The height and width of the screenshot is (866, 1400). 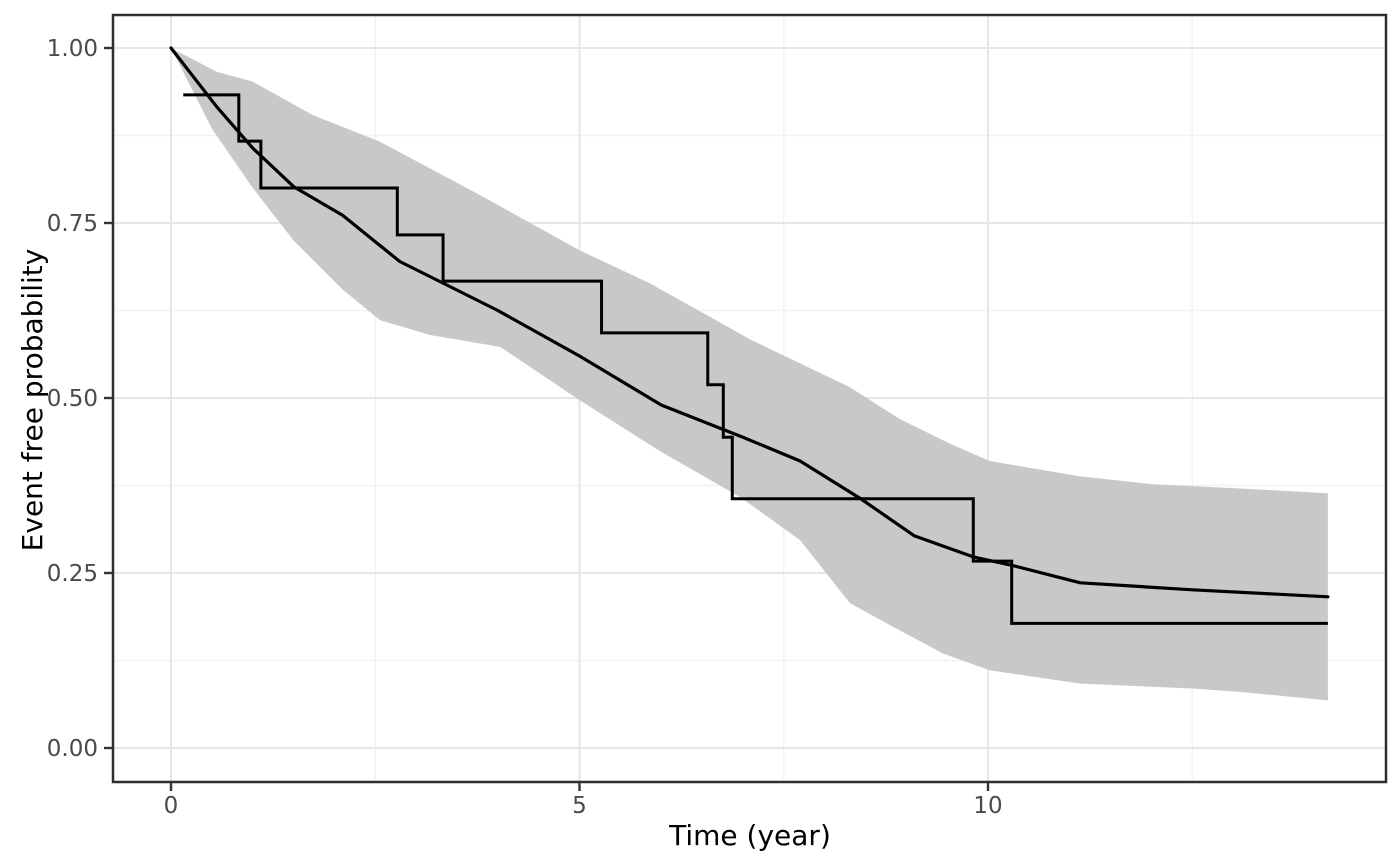 What do you see at coordinates (749, 835) in the screenshot?
I see `x-axis-title: Time (year)` at bounding box center [749, 835].